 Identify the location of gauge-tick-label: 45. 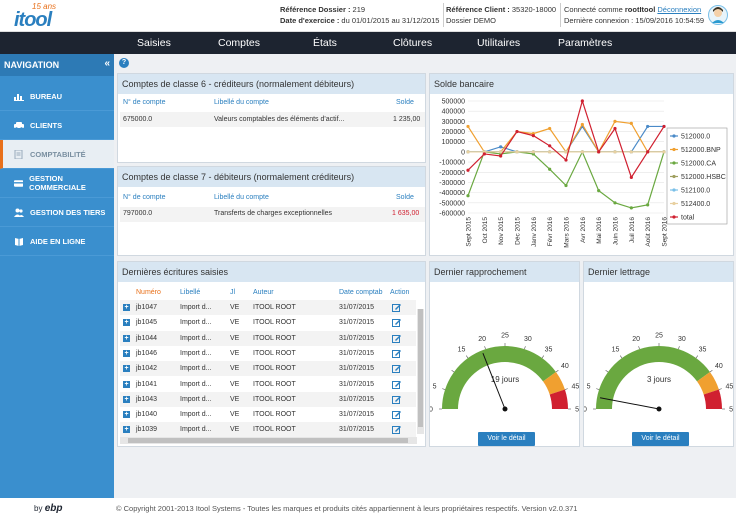
(575, 387).